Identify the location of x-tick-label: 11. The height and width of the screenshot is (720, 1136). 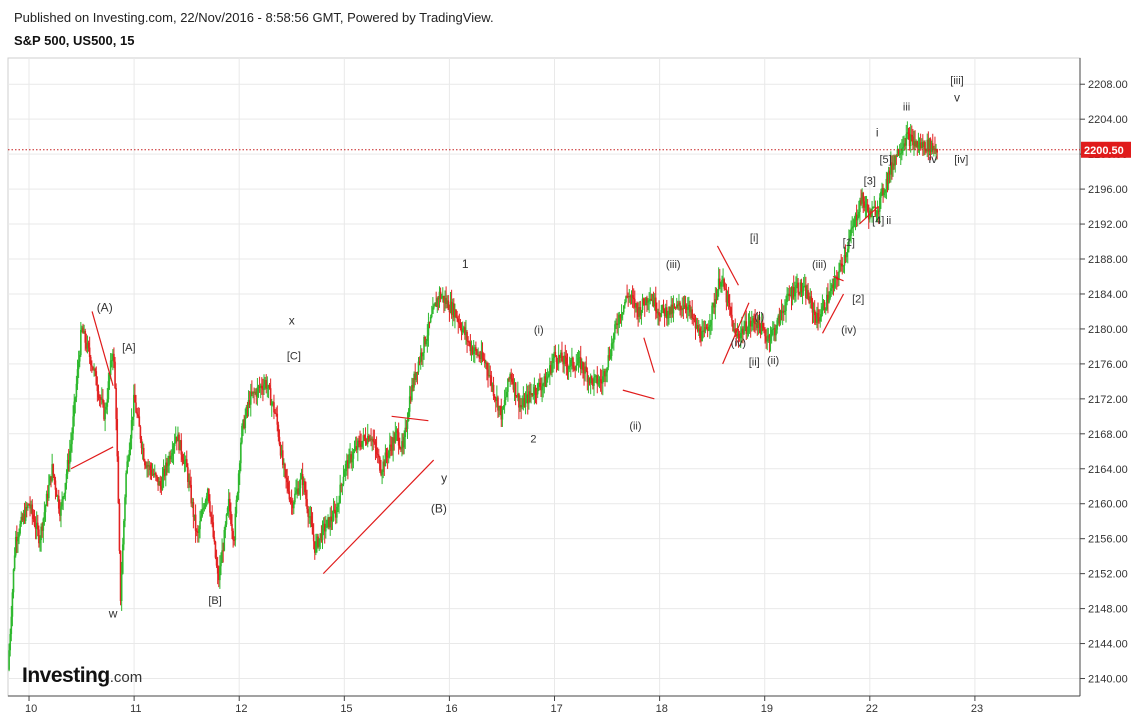
(135, 709).